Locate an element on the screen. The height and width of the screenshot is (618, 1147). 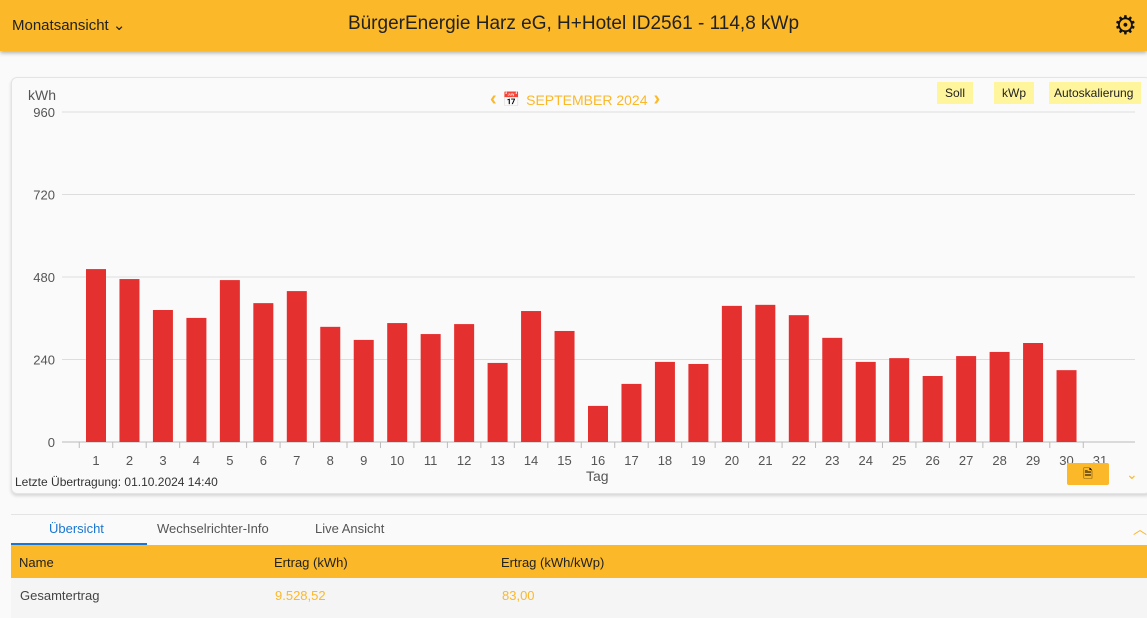
x-tick-label: 12 is located at coordinates (464, 460).